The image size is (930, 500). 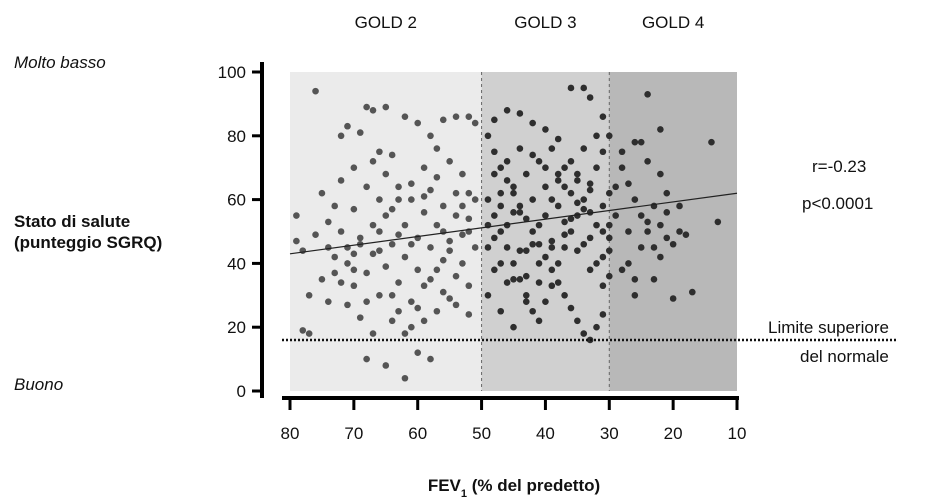 What do you see at coordinates (481, 433) in the screenshot?
I see `x-tick-label: 50` at bounding box center [481, 433].